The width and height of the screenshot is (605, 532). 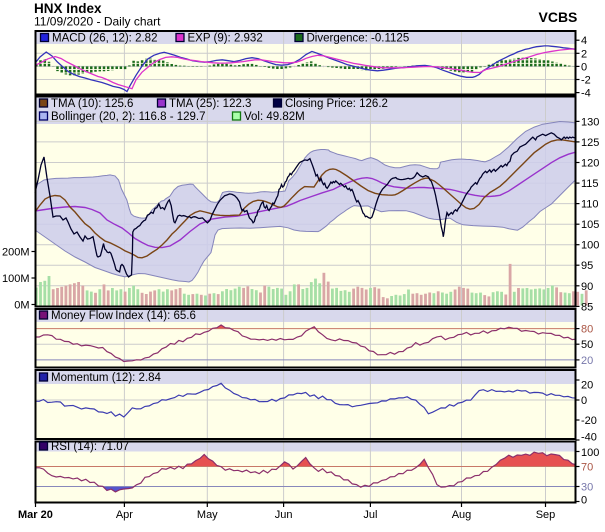 I want to click on svg-text: 11/09/2020 - Daily chart, so click(x=97, y=22).